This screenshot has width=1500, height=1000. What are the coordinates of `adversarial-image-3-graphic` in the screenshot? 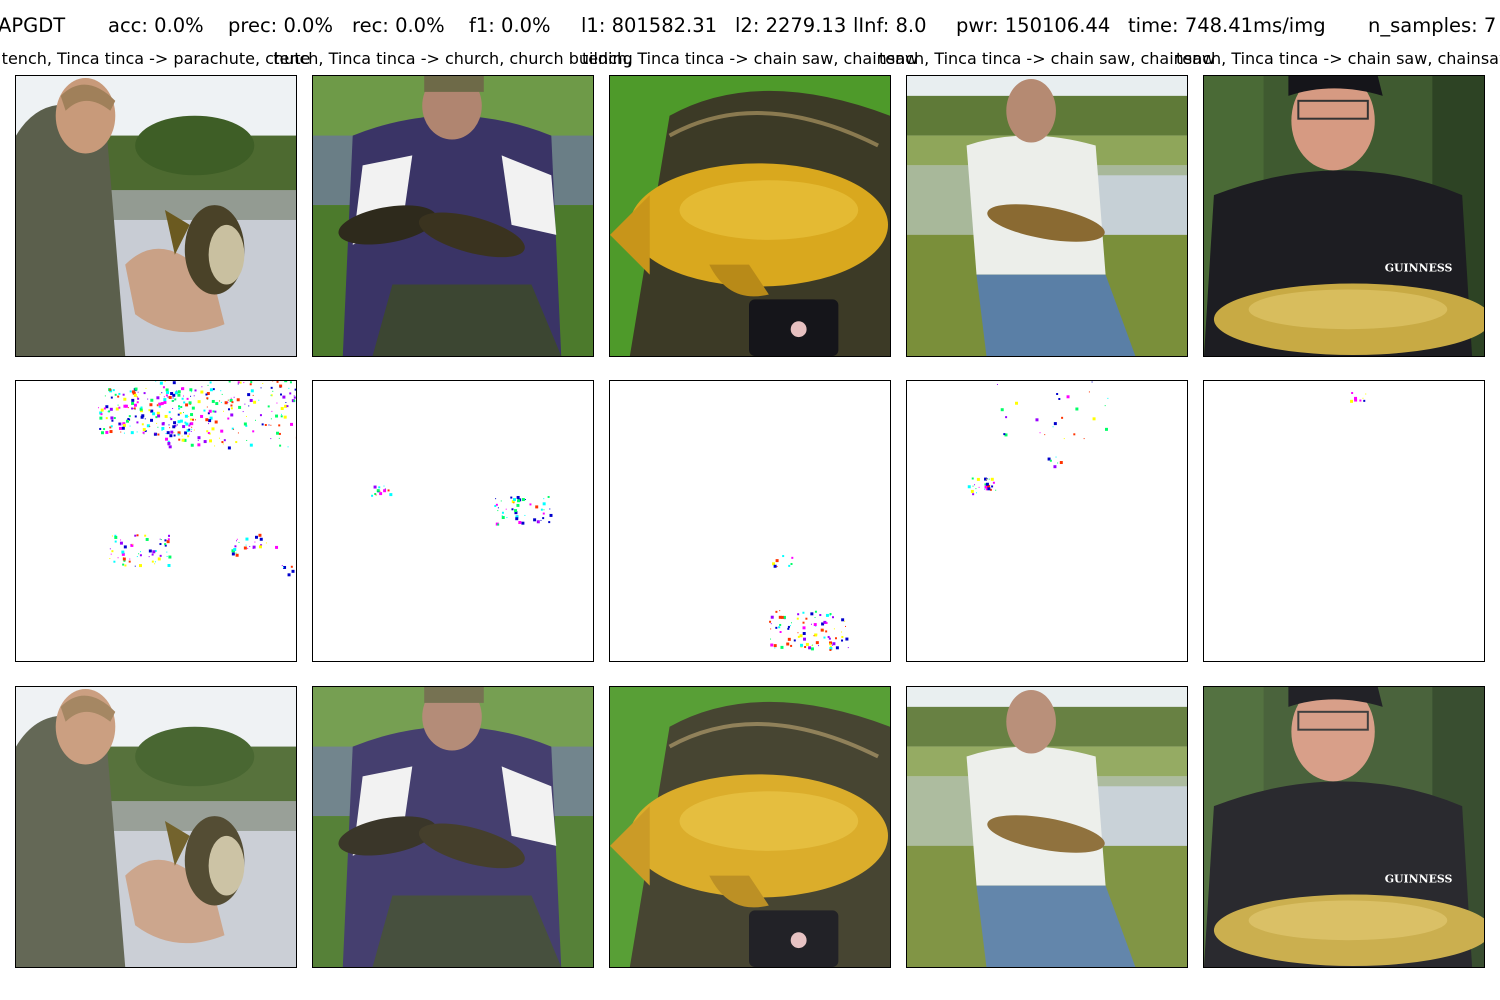 It's located at (750, 827).